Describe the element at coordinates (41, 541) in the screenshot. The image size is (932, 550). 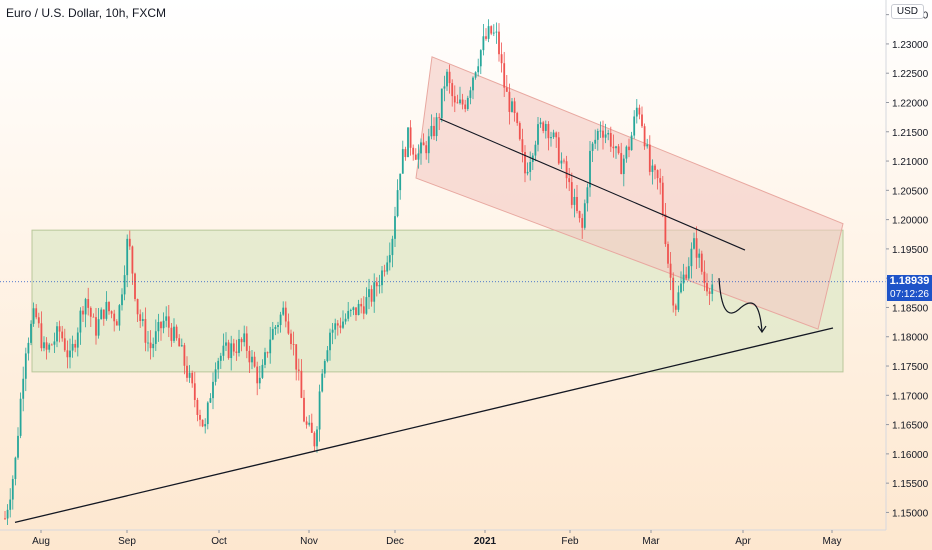
I see `time-tick-label: Aug` at that location.